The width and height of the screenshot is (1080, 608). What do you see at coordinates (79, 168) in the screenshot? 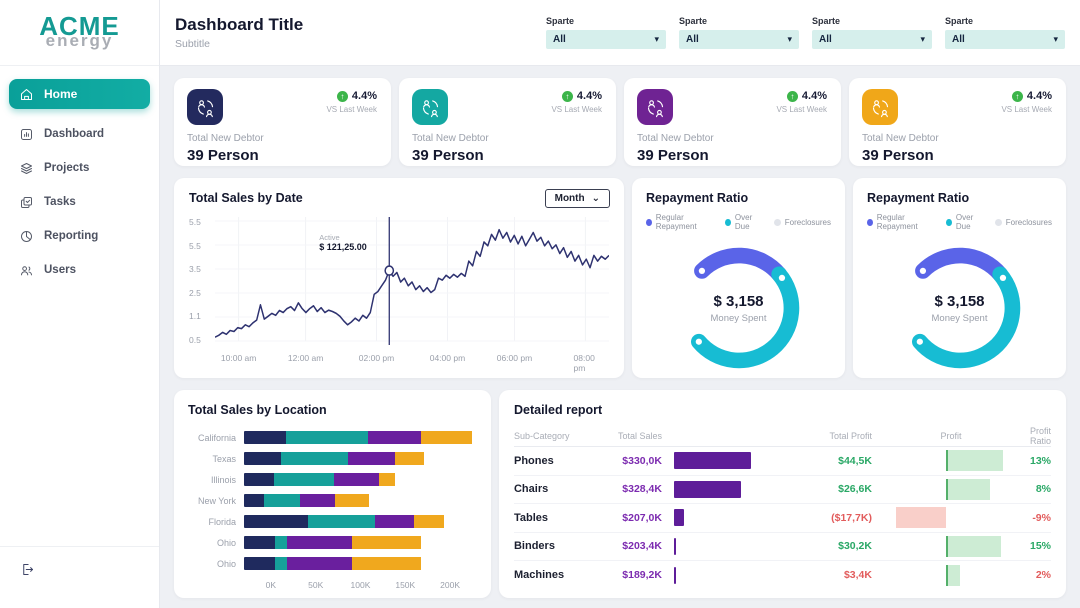
I see `sidebar-item-projects: Projects` at bounding box center [79, 168].